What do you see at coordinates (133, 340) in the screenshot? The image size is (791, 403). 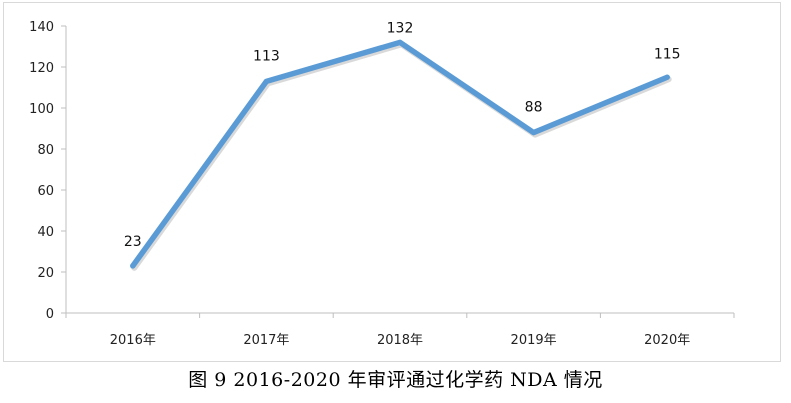 I see `x-tick-label: 2016年` at bounding box center [133, 340].